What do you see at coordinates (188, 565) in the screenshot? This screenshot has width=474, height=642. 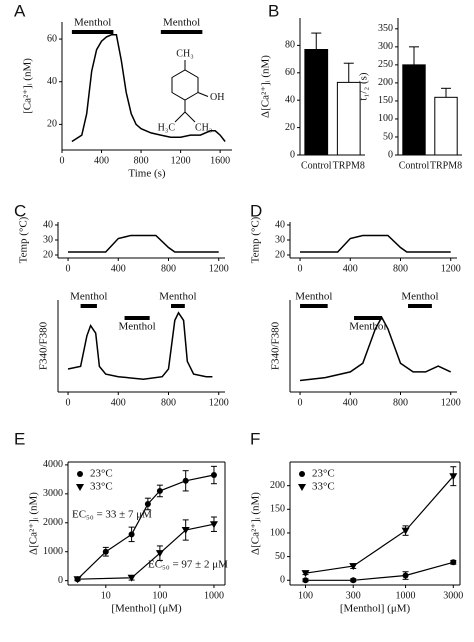 I see `annotation: EC₅₀ = 97 ± 2 μM` at bounding box center [188, 565].